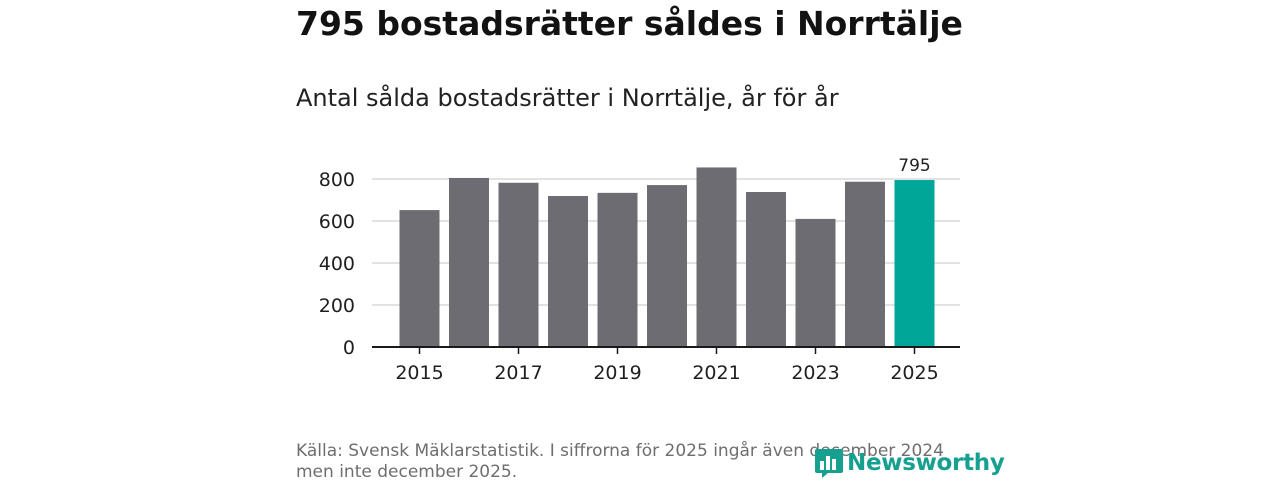 This screenshot has width=1280, height=483. What do you see at coordinates (337, 264) in the screenshot?
I see `y-tick-label-400: 400` at bounding box center [337, 264].